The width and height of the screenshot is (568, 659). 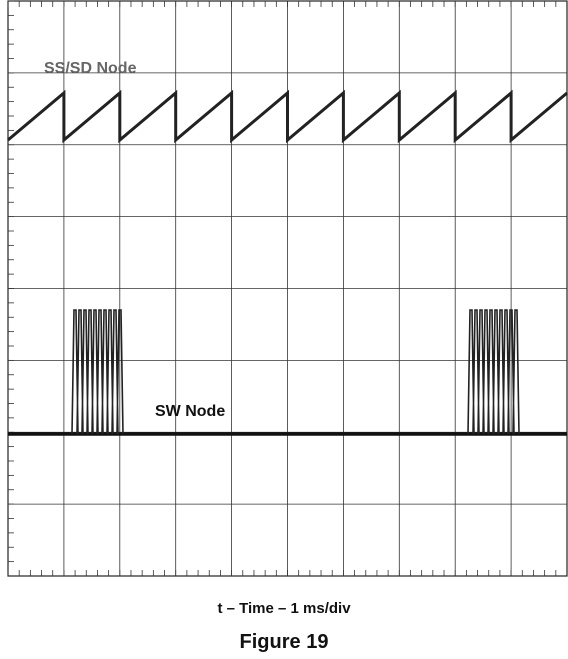 I want to click on chart-title: Figure 19, so click(x=284, y=642).